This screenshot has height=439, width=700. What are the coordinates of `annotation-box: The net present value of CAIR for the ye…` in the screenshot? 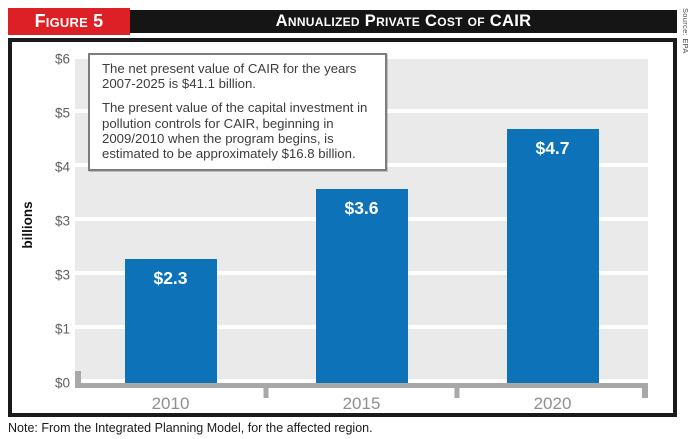 It's located at (237, 112).